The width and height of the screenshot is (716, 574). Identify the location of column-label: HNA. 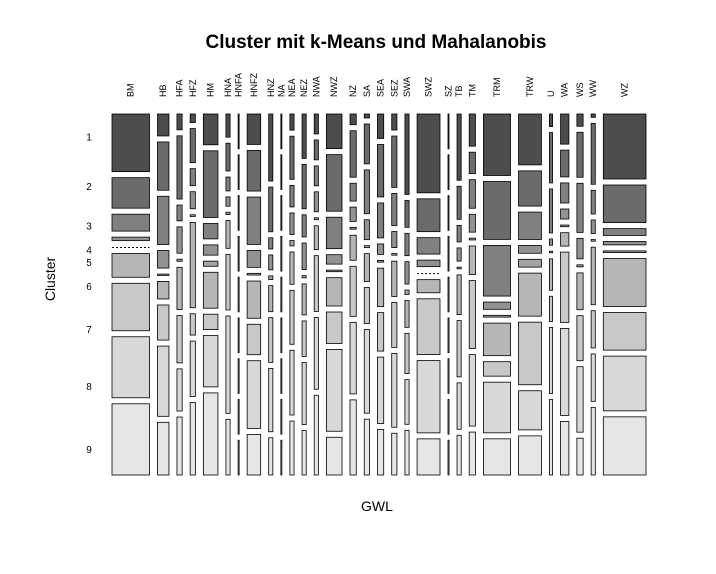
(228, 87).